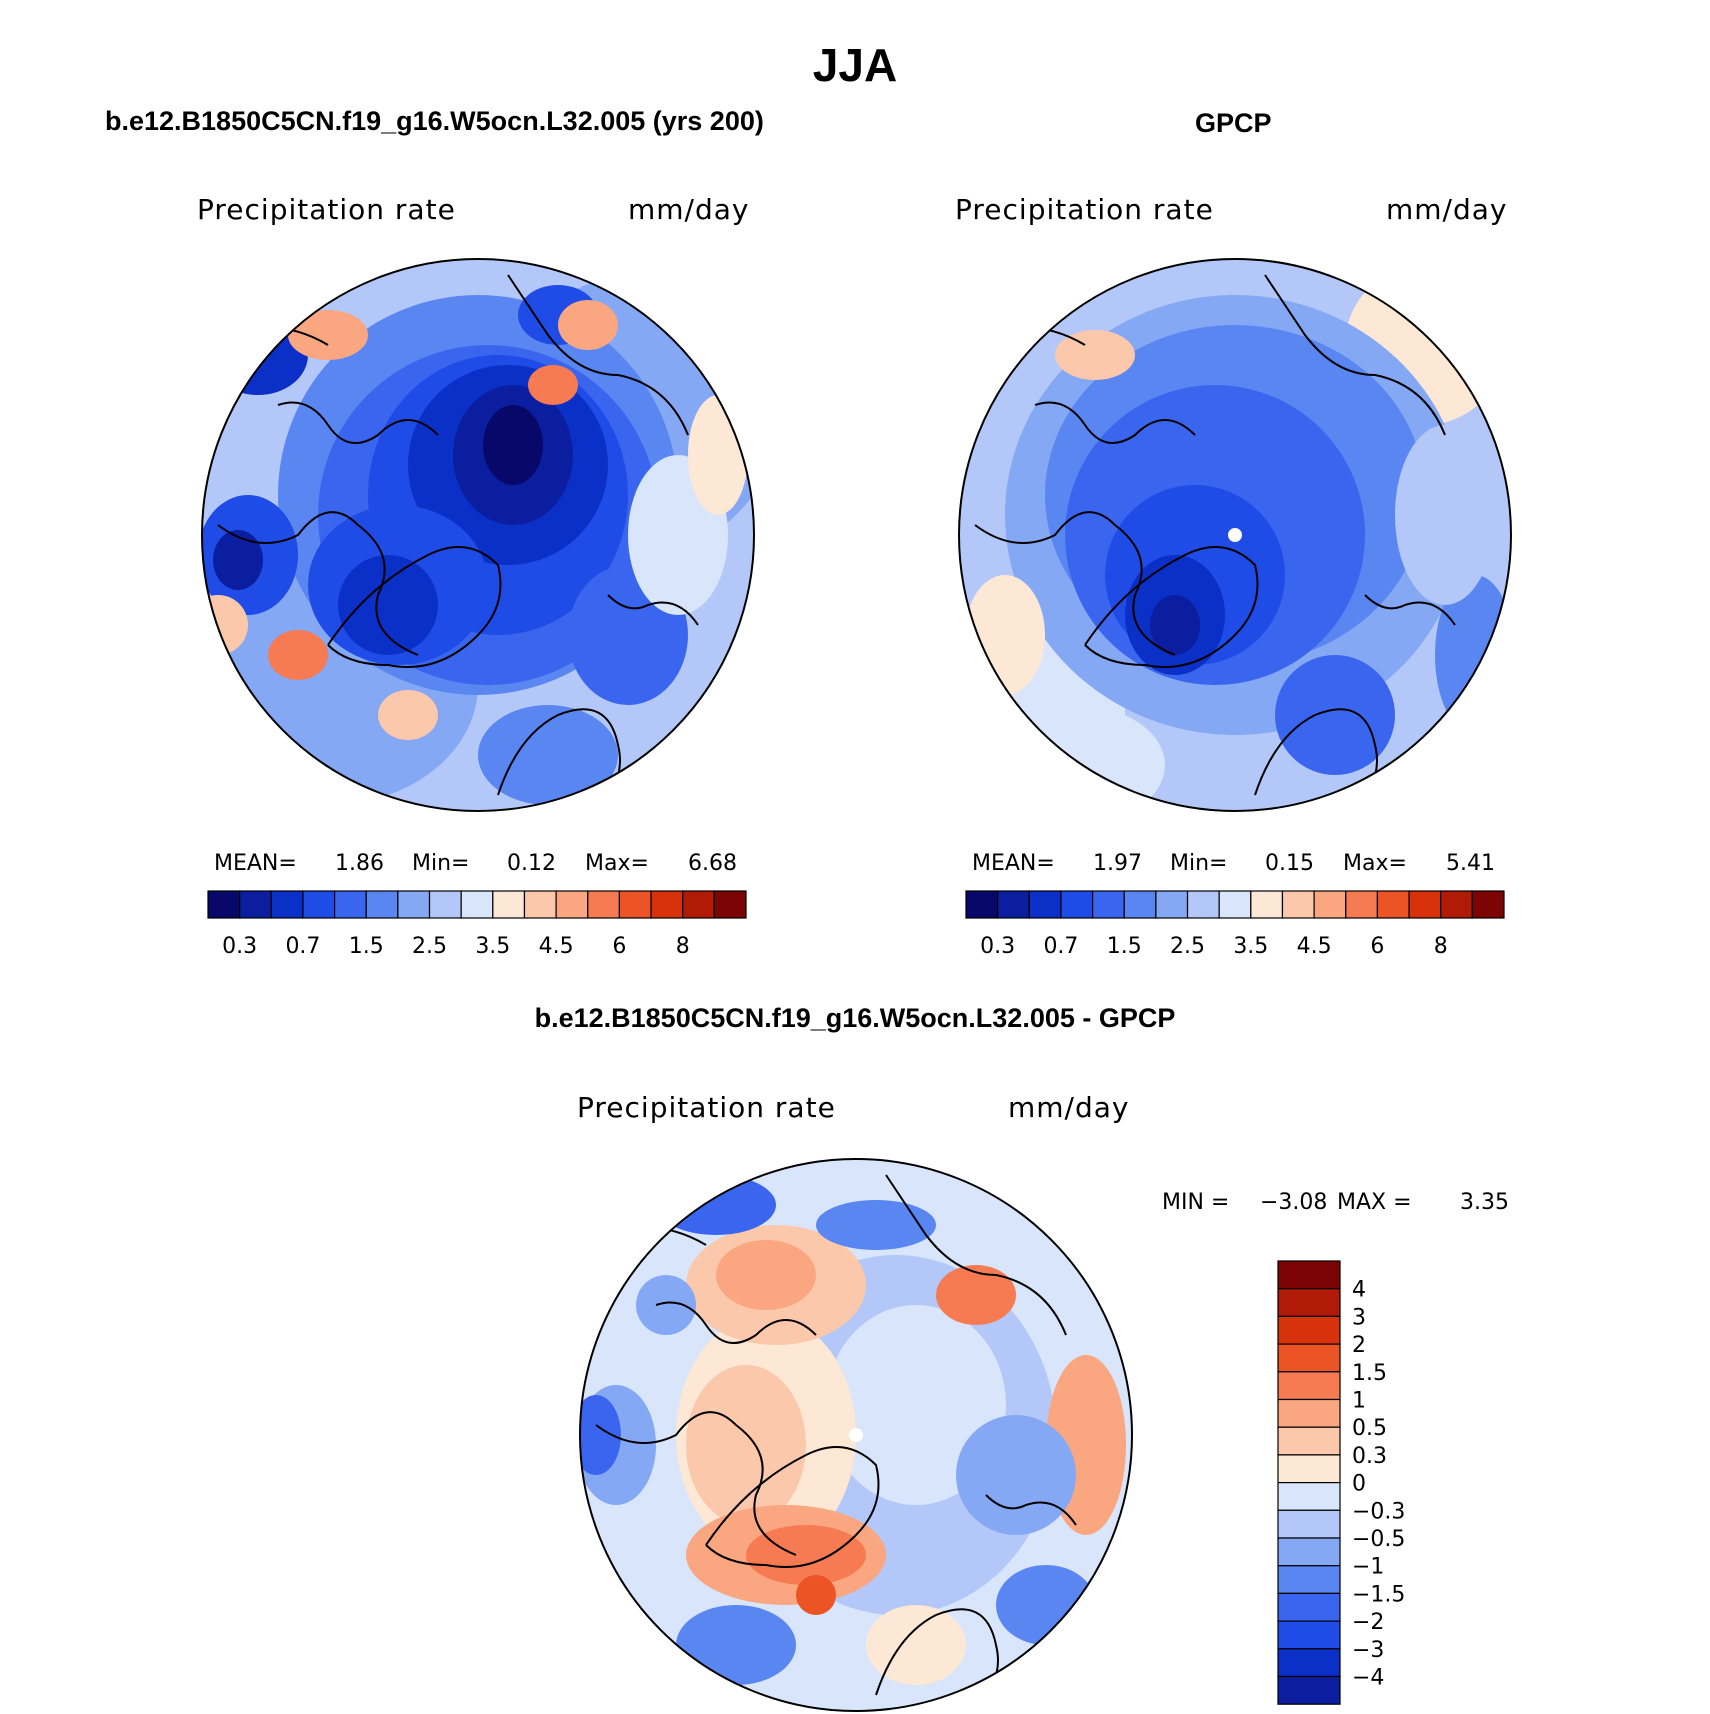 This screenshot has height=1714, width=1710. Describe the element at coordinates (1369, 1456) in the screenshot. I see `colorbar-tick-label-6: 0.3` at that location.